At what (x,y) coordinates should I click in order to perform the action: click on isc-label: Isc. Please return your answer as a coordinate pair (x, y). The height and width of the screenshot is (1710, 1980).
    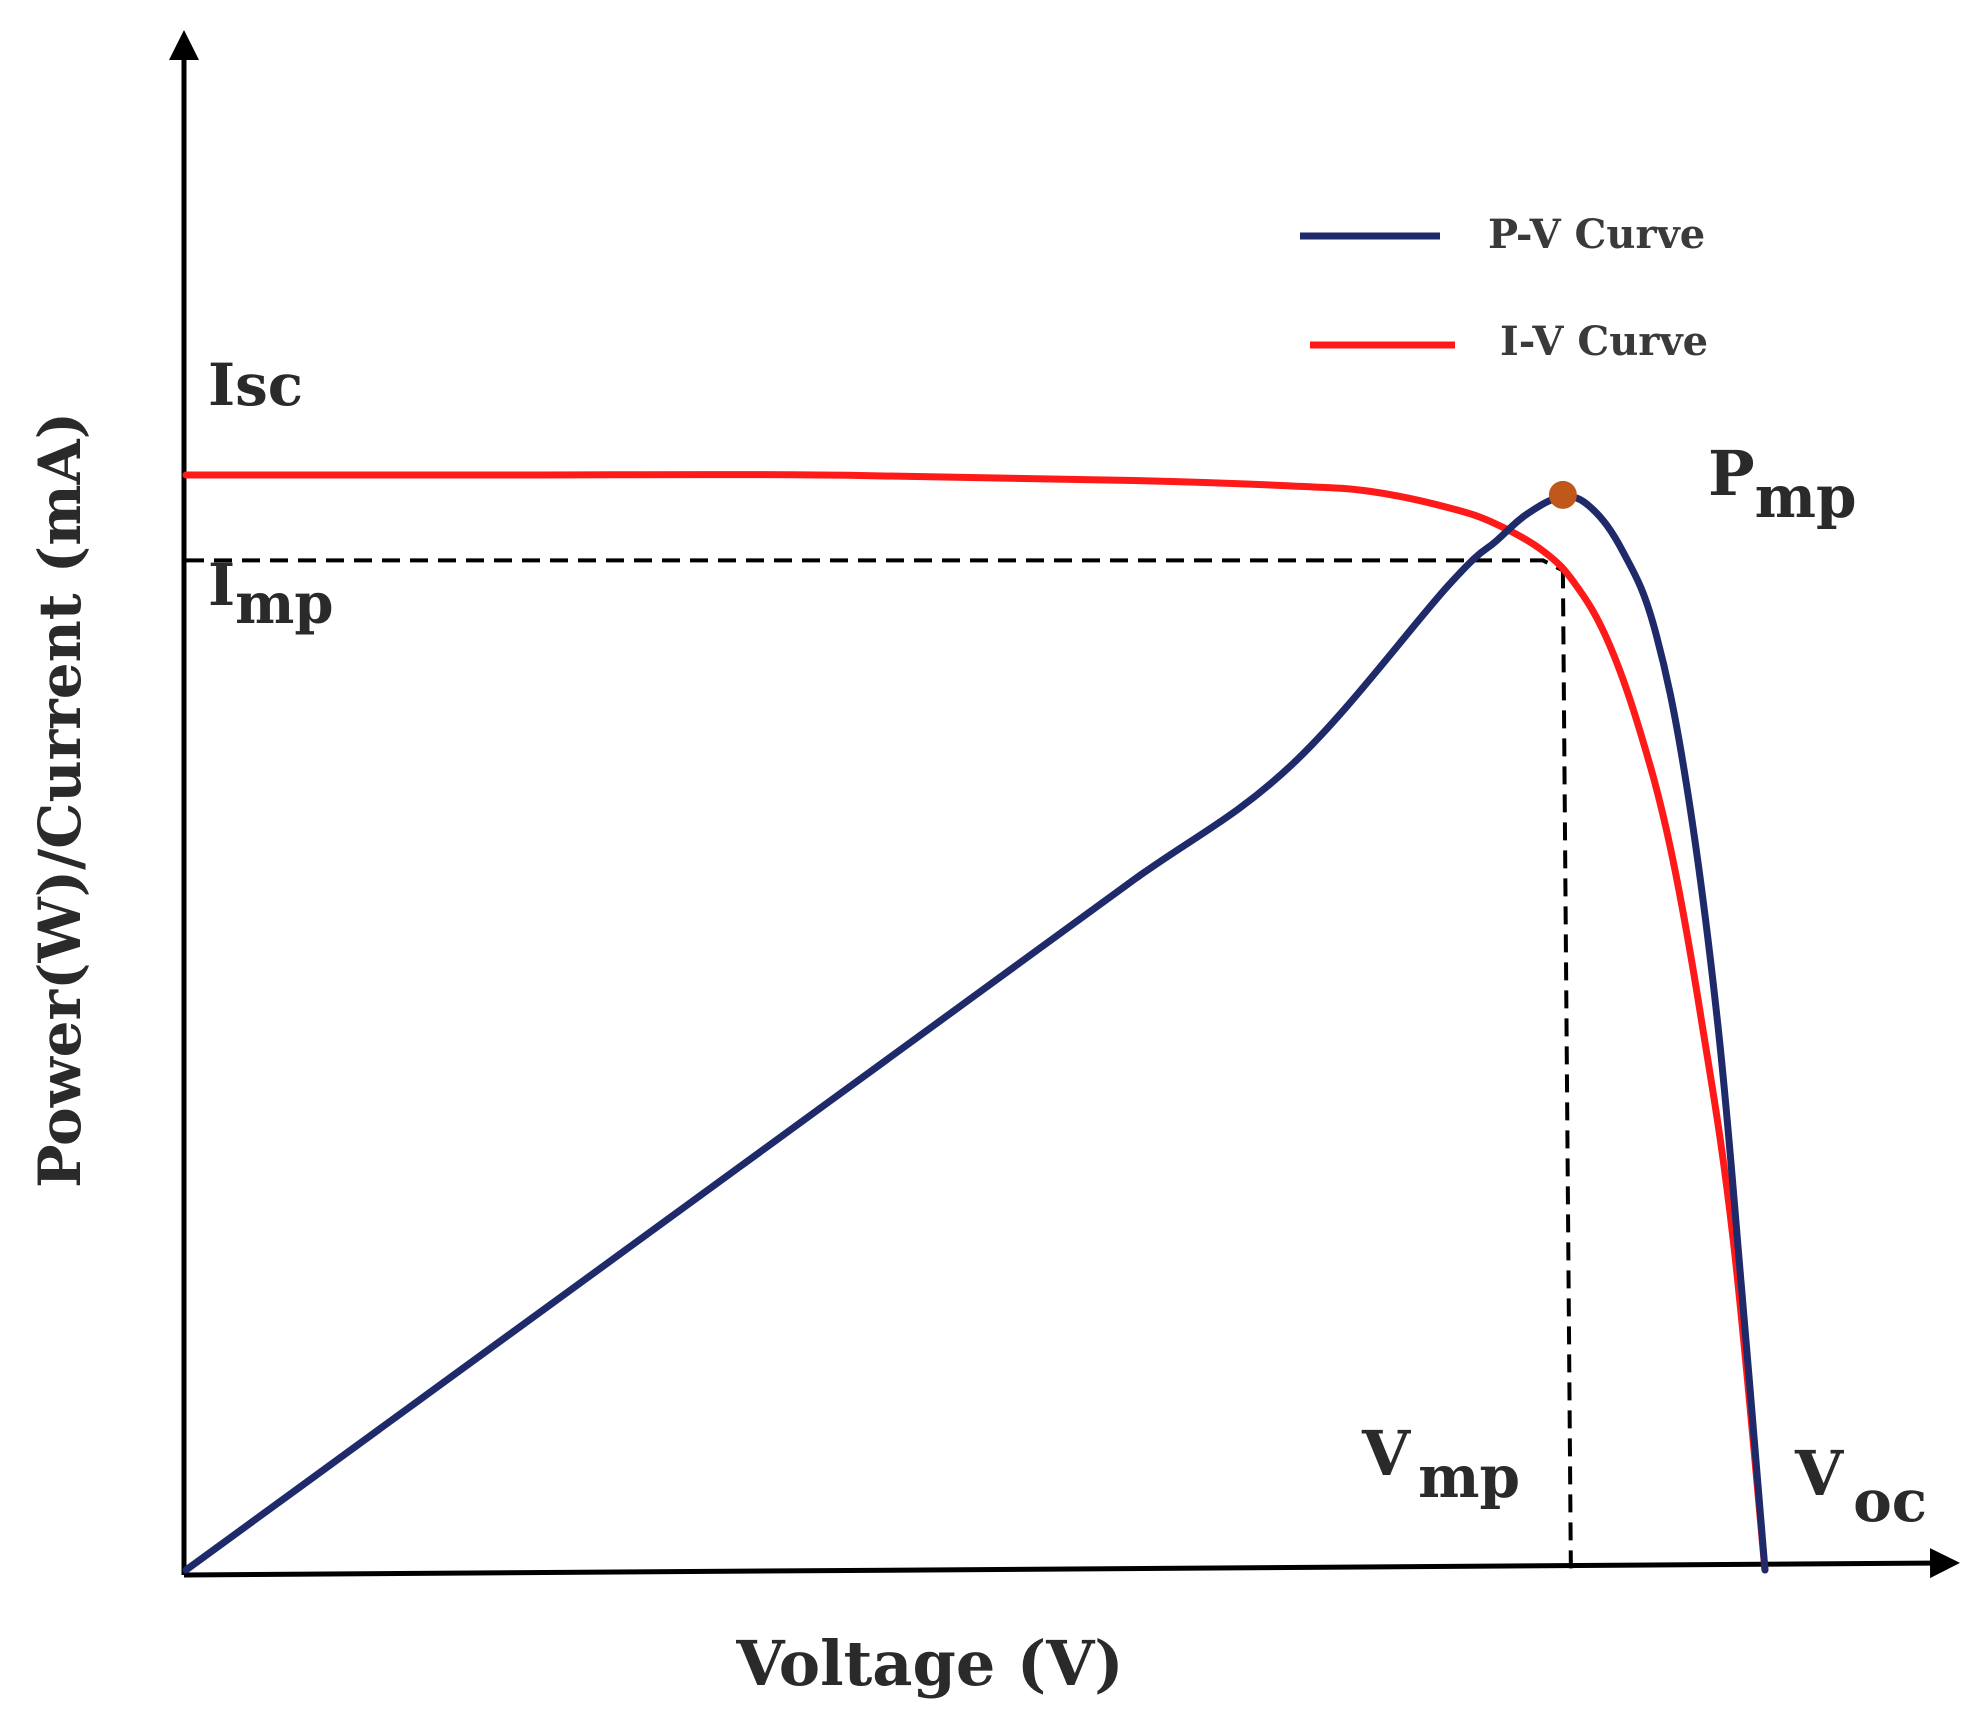
    Looking at the image, I should click on (255, 385).